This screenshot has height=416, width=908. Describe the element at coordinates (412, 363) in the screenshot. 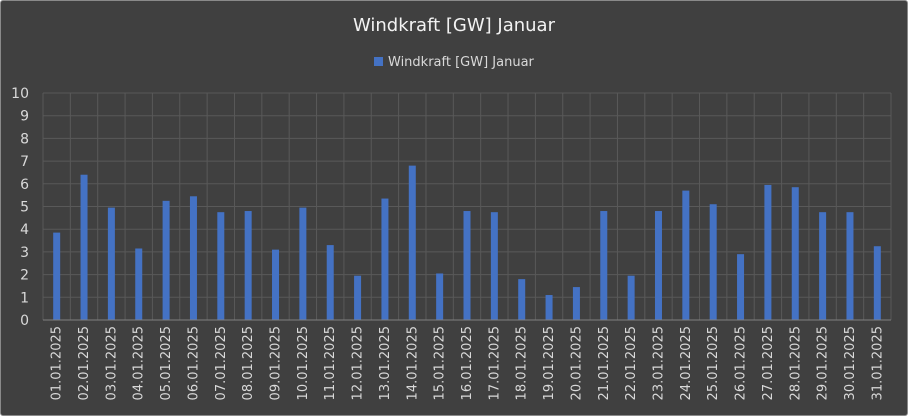

I see `x-tick-label: 14.01.2025` at that location.